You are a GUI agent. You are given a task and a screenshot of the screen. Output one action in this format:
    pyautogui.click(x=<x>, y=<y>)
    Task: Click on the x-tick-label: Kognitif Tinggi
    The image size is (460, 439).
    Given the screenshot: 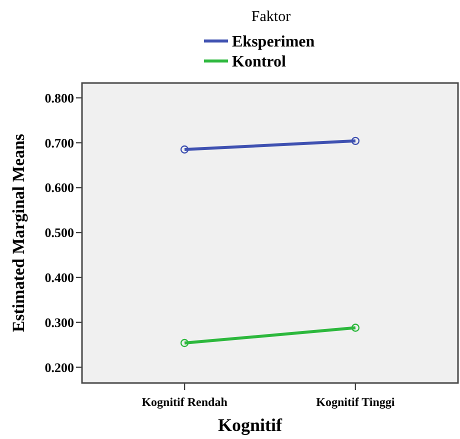 What is the action you would take?
    pyautogui.click(x=356, y=402)
    